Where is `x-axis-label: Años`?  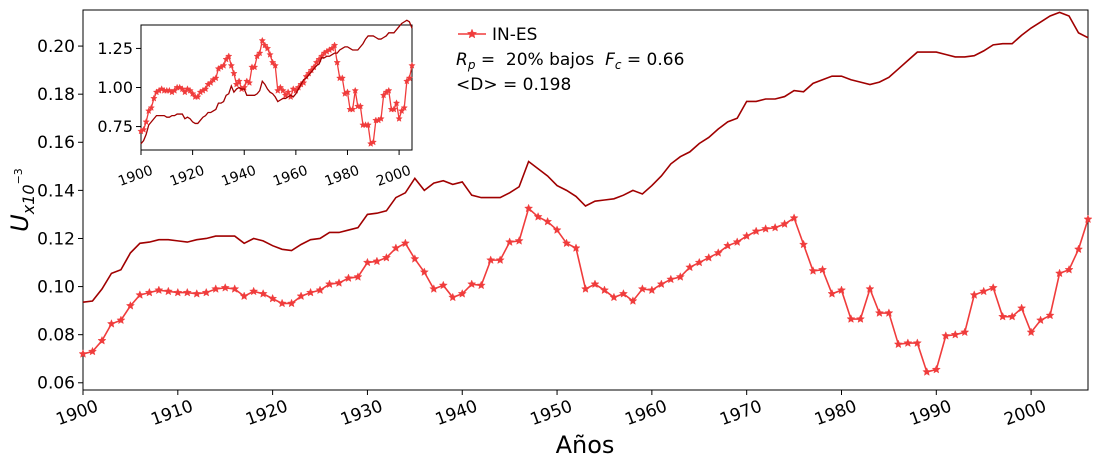 x-axis-label: Años is located at coordinates (585, 445).